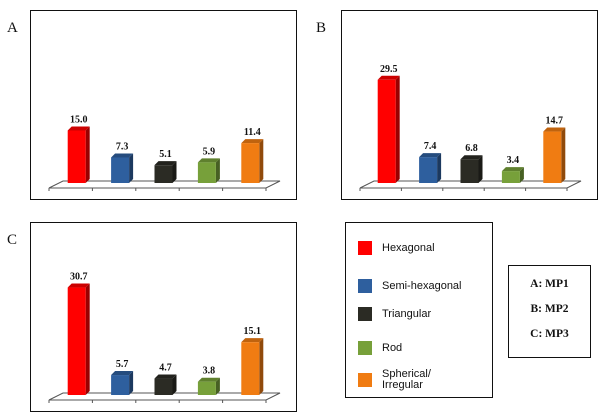  What do you see at coordinates (321, 28) in the screenshot?
I see `panel-letter-b: B` at bounding box center [321, 28].